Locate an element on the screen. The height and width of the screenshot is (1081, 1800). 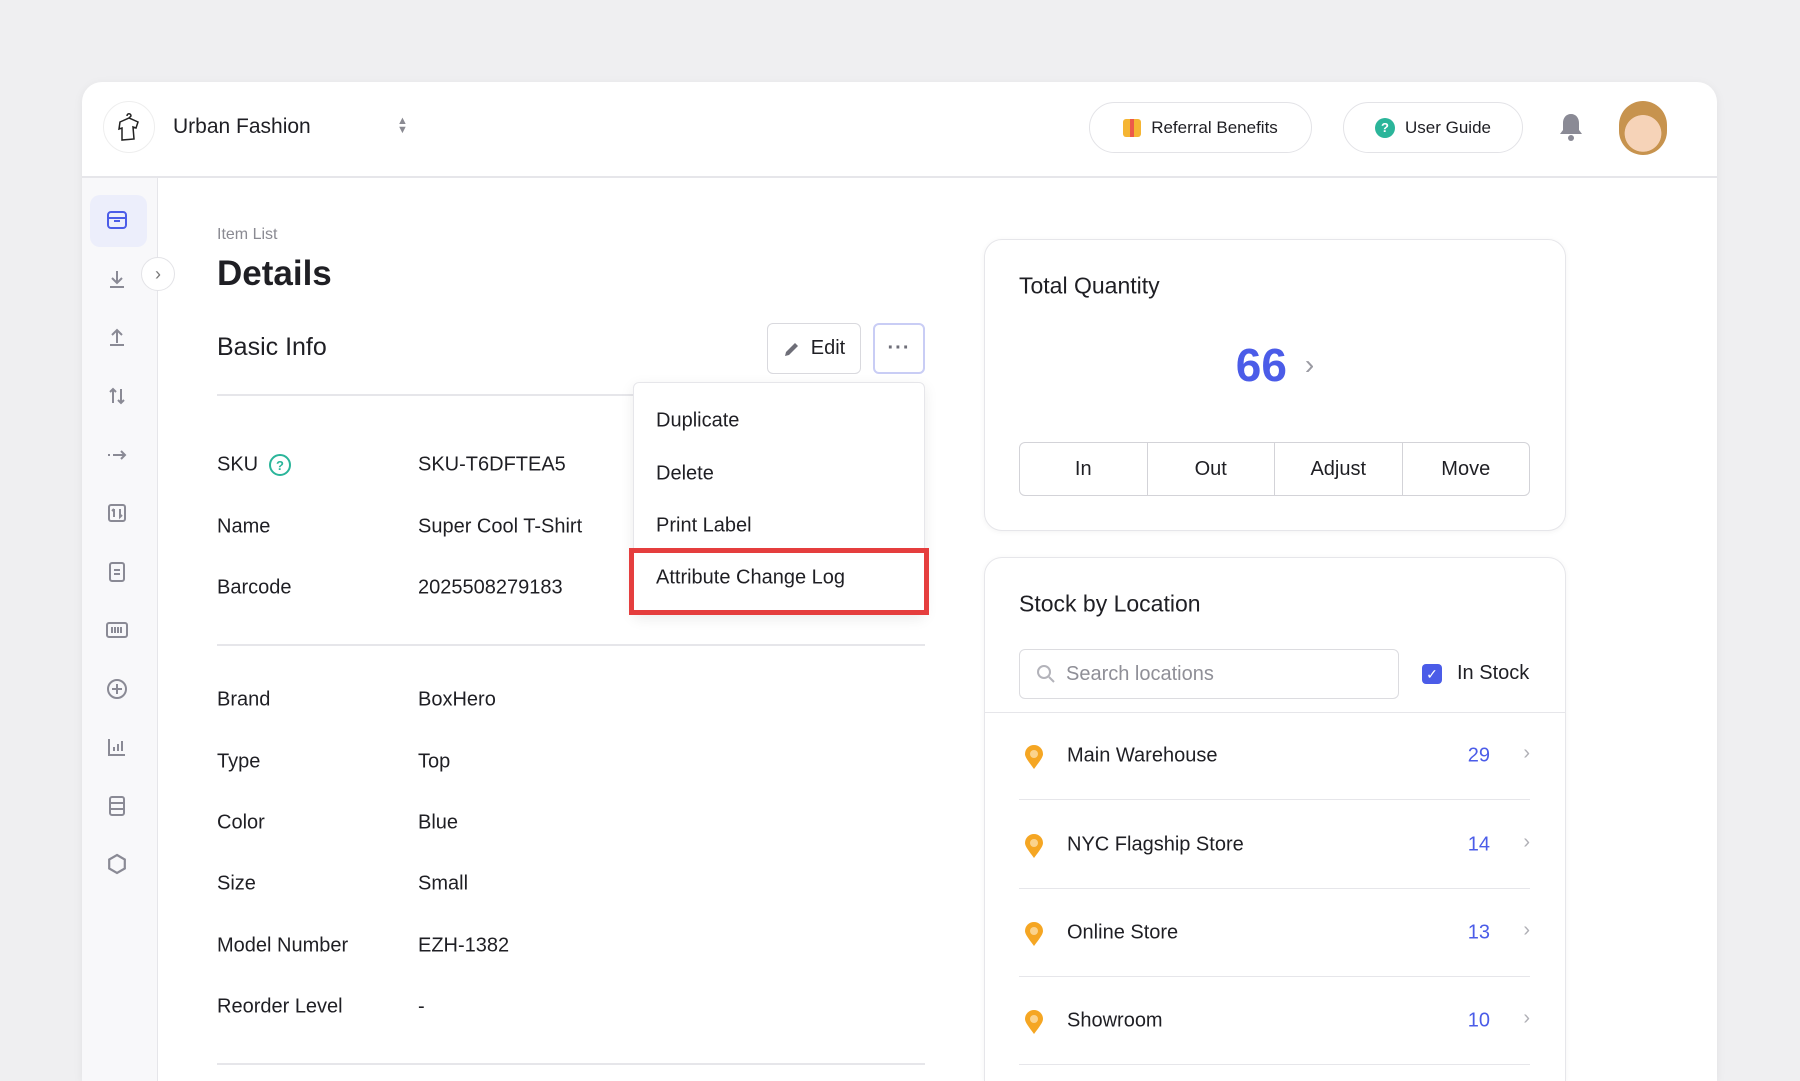
location-name: NYC Flagship Store is located at coordinates (1155, 844).